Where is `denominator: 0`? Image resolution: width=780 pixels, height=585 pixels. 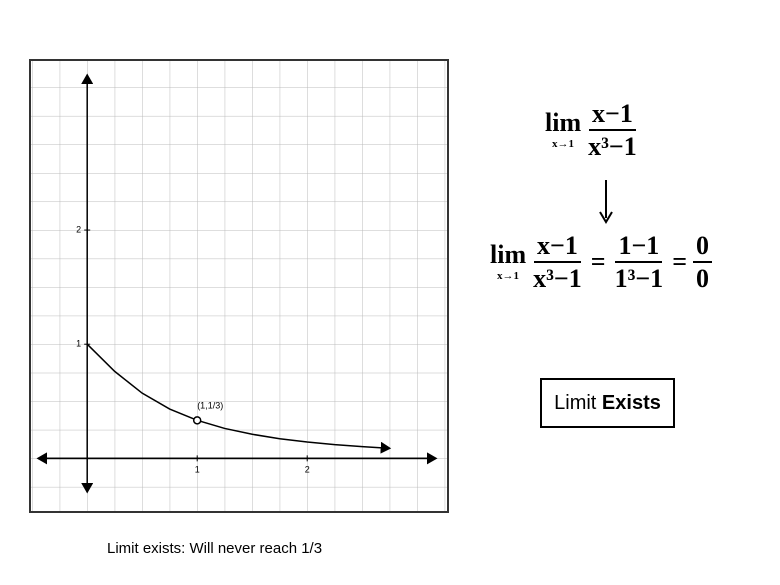
denominator: 0 is located at coordinates (703, 279).